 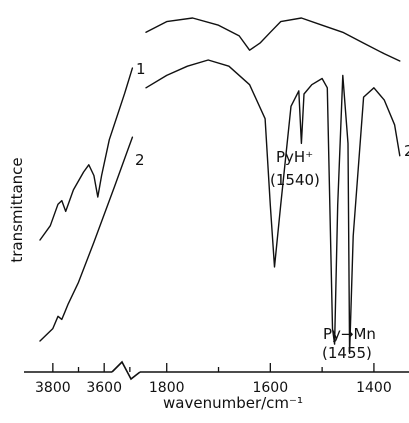 What do you see at coordinates (17, 209) in the screenshot?
I see `y-axis-label: transmittance` at bounding box center [17, 209].